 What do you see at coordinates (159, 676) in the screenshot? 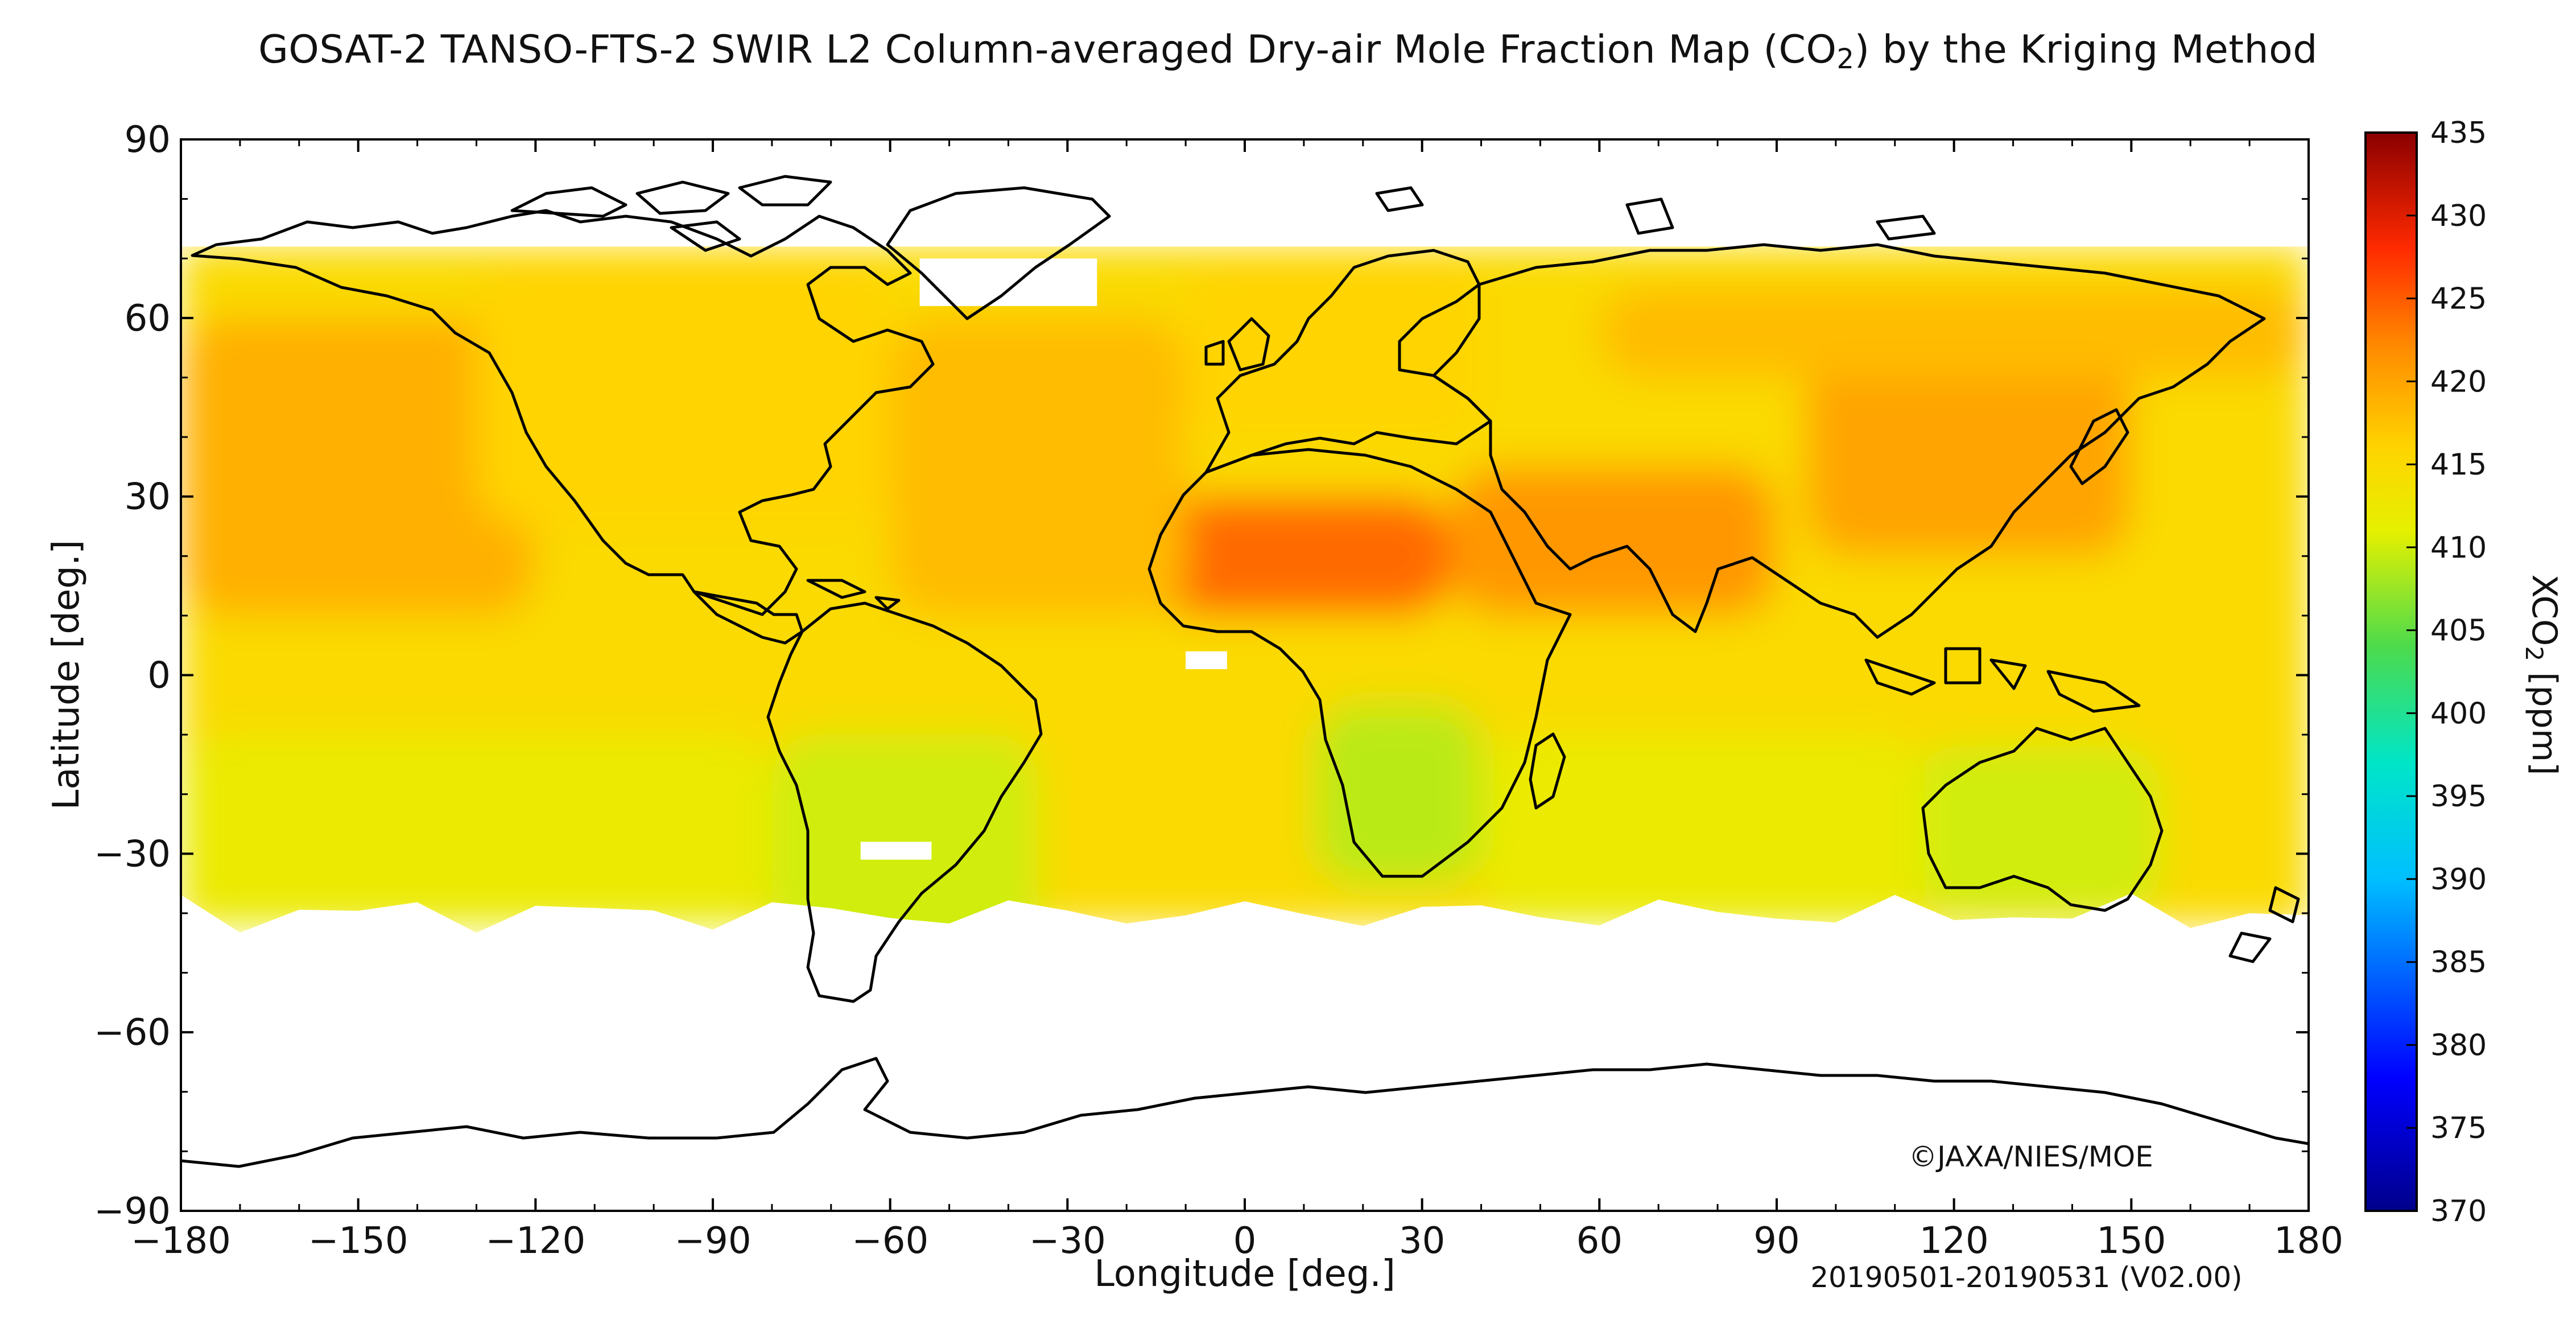
I see `y-tick-label: 0` at bounding box center [159, 676].